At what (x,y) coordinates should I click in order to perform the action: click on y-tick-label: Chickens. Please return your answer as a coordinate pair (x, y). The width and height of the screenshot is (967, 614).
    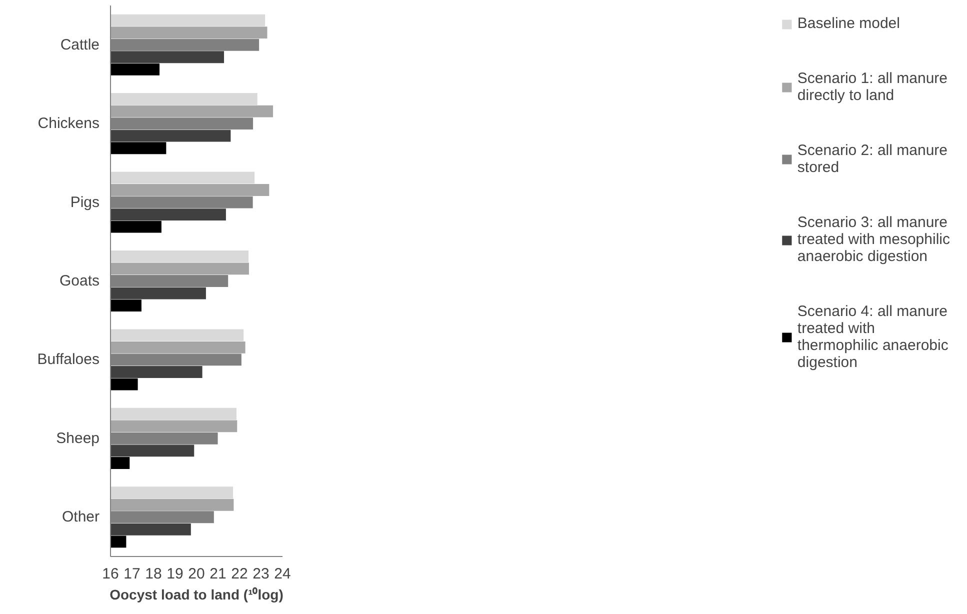
    Looking at the image, I should click on (69, 123).